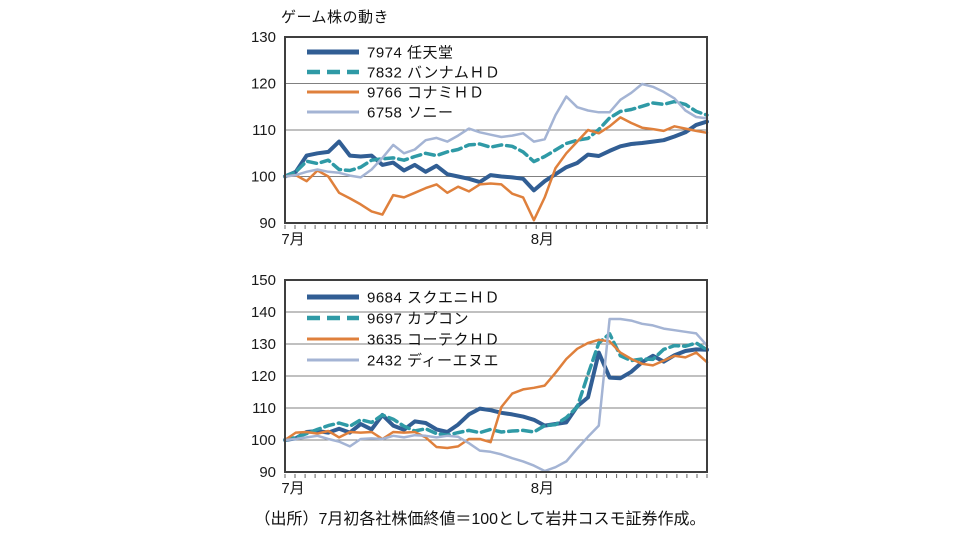 The width and height of the screenshot is (960, 540). I want to click on y-axis-label-140: 140, so click(263, 312).